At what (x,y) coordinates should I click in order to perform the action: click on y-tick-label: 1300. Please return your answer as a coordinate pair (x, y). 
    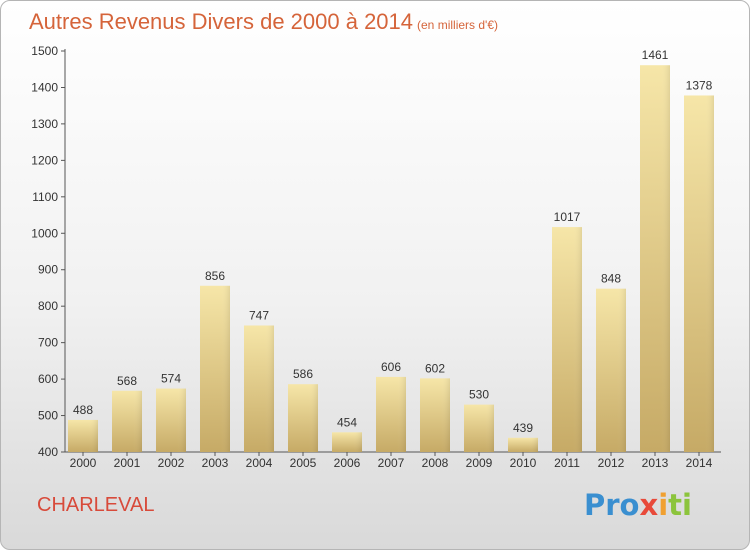
    Looking at the image, I should click on (44, 124).